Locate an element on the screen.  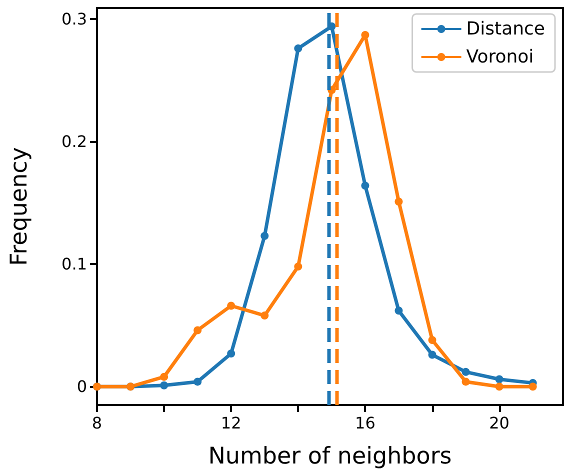
x-tick-label: 16 is located at coordinates (365, 423).